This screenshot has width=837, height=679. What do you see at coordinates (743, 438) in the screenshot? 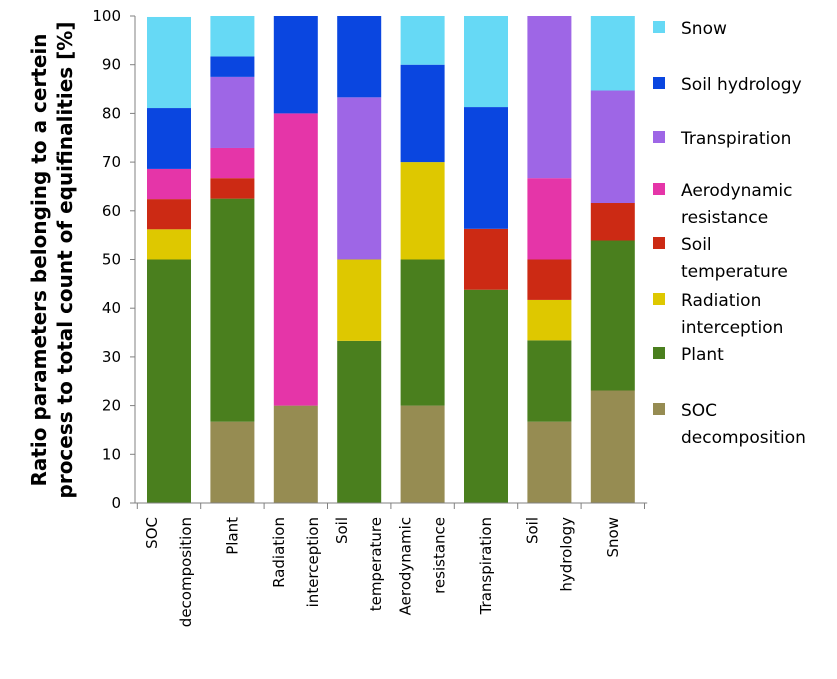
I see `legend-label-8-2: decomposition` at bounding box center [743, 438].